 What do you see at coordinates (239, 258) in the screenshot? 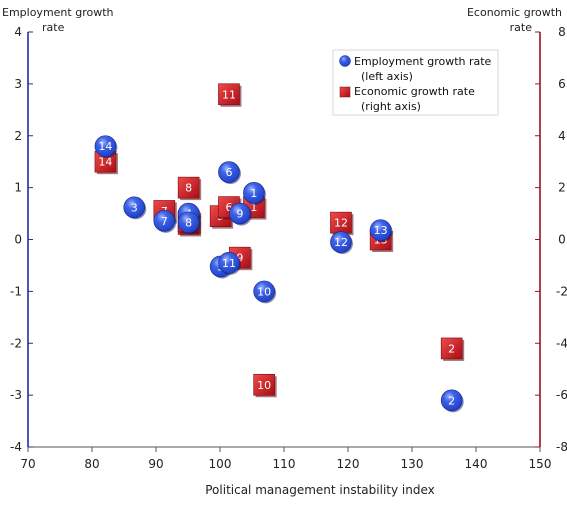
I see `economic-point-label: 9` at bounding box center [239, 258].